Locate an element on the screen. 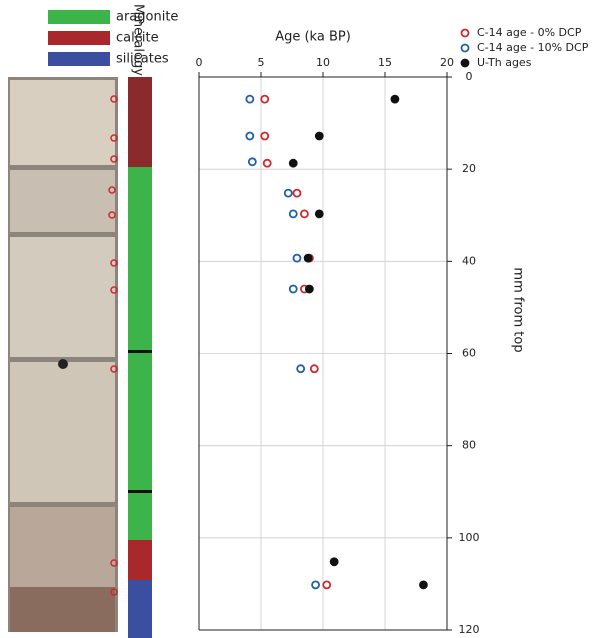 The height and width of the screenshot is (638, 605). y-tick-label: 120 is located at coordinates (469, 629).